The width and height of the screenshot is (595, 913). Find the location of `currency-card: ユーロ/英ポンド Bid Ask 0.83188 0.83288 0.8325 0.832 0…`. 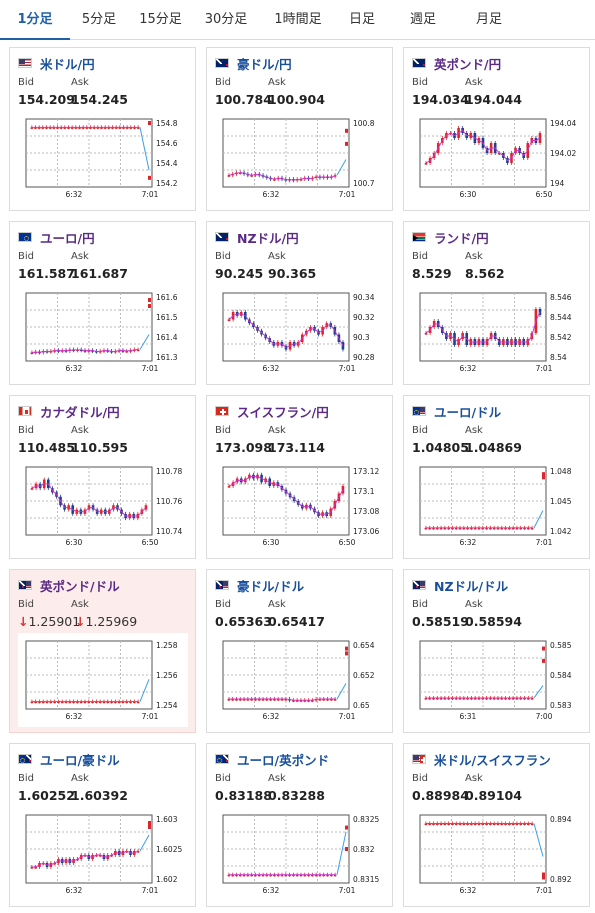

currency-card: ユーロ/英ポンド Bid Ask 0.83188 0.83288 0.8325 0.832 0… is located at coordinates (299, 825).